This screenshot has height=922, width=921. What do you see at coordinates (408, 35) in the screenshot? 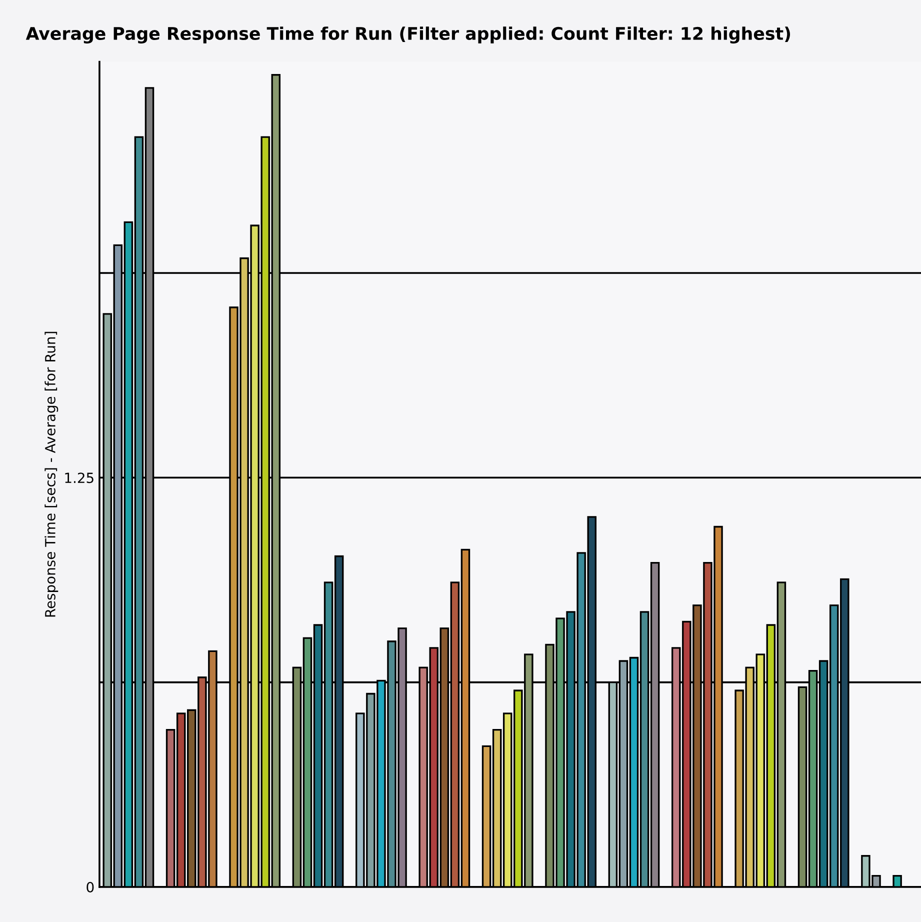
I see `chart-title: Average Page Response Time for Run (Filter applied: Count Filter: 12 highest)` at bounding box center [408, 35].